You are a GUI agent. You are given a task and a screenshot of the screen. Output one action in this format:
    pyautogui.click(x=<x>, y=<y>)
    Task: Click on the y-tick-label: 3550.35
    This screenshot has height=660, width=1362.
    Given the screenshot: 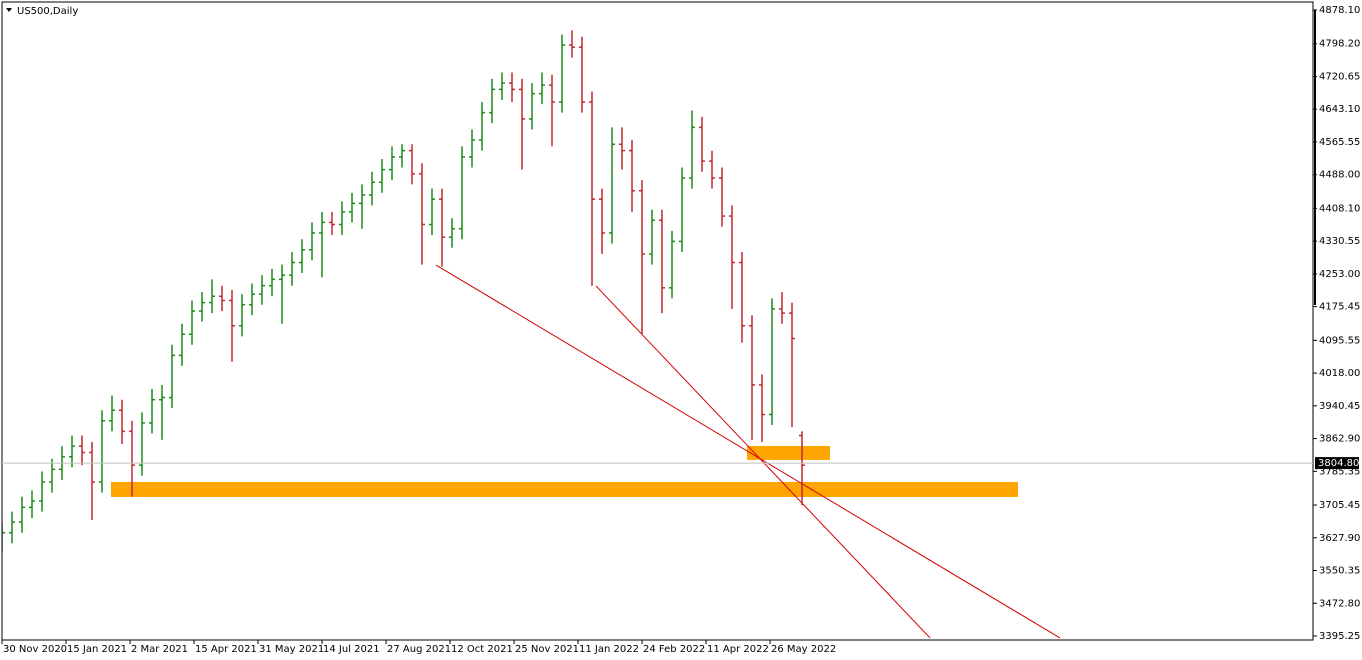 What is the action you would take?
    pyautogui.click(x=1339, y=571)
    